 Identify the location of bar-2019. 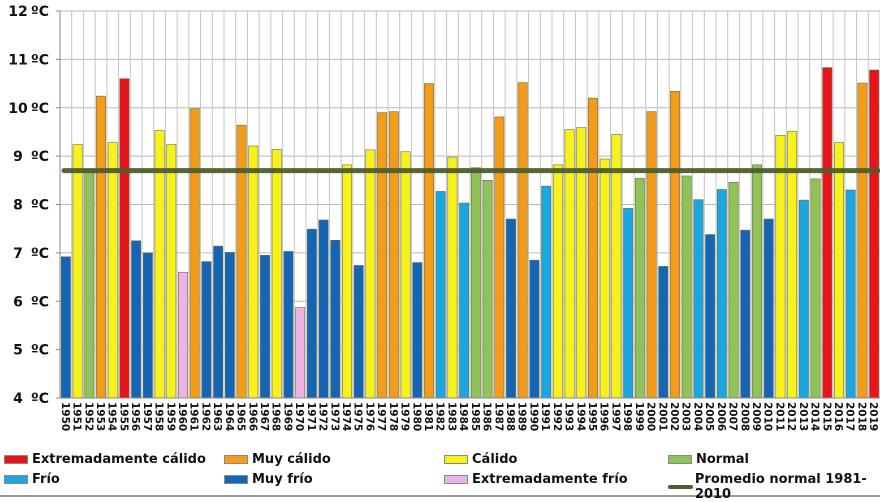
(874, 234).